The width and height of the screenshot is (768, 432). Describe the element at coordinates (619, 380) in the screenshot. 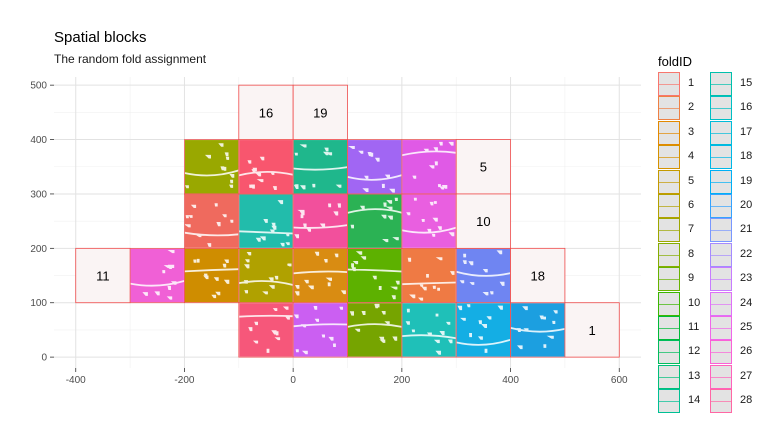

I see `x-tick-label: 600` at that location.